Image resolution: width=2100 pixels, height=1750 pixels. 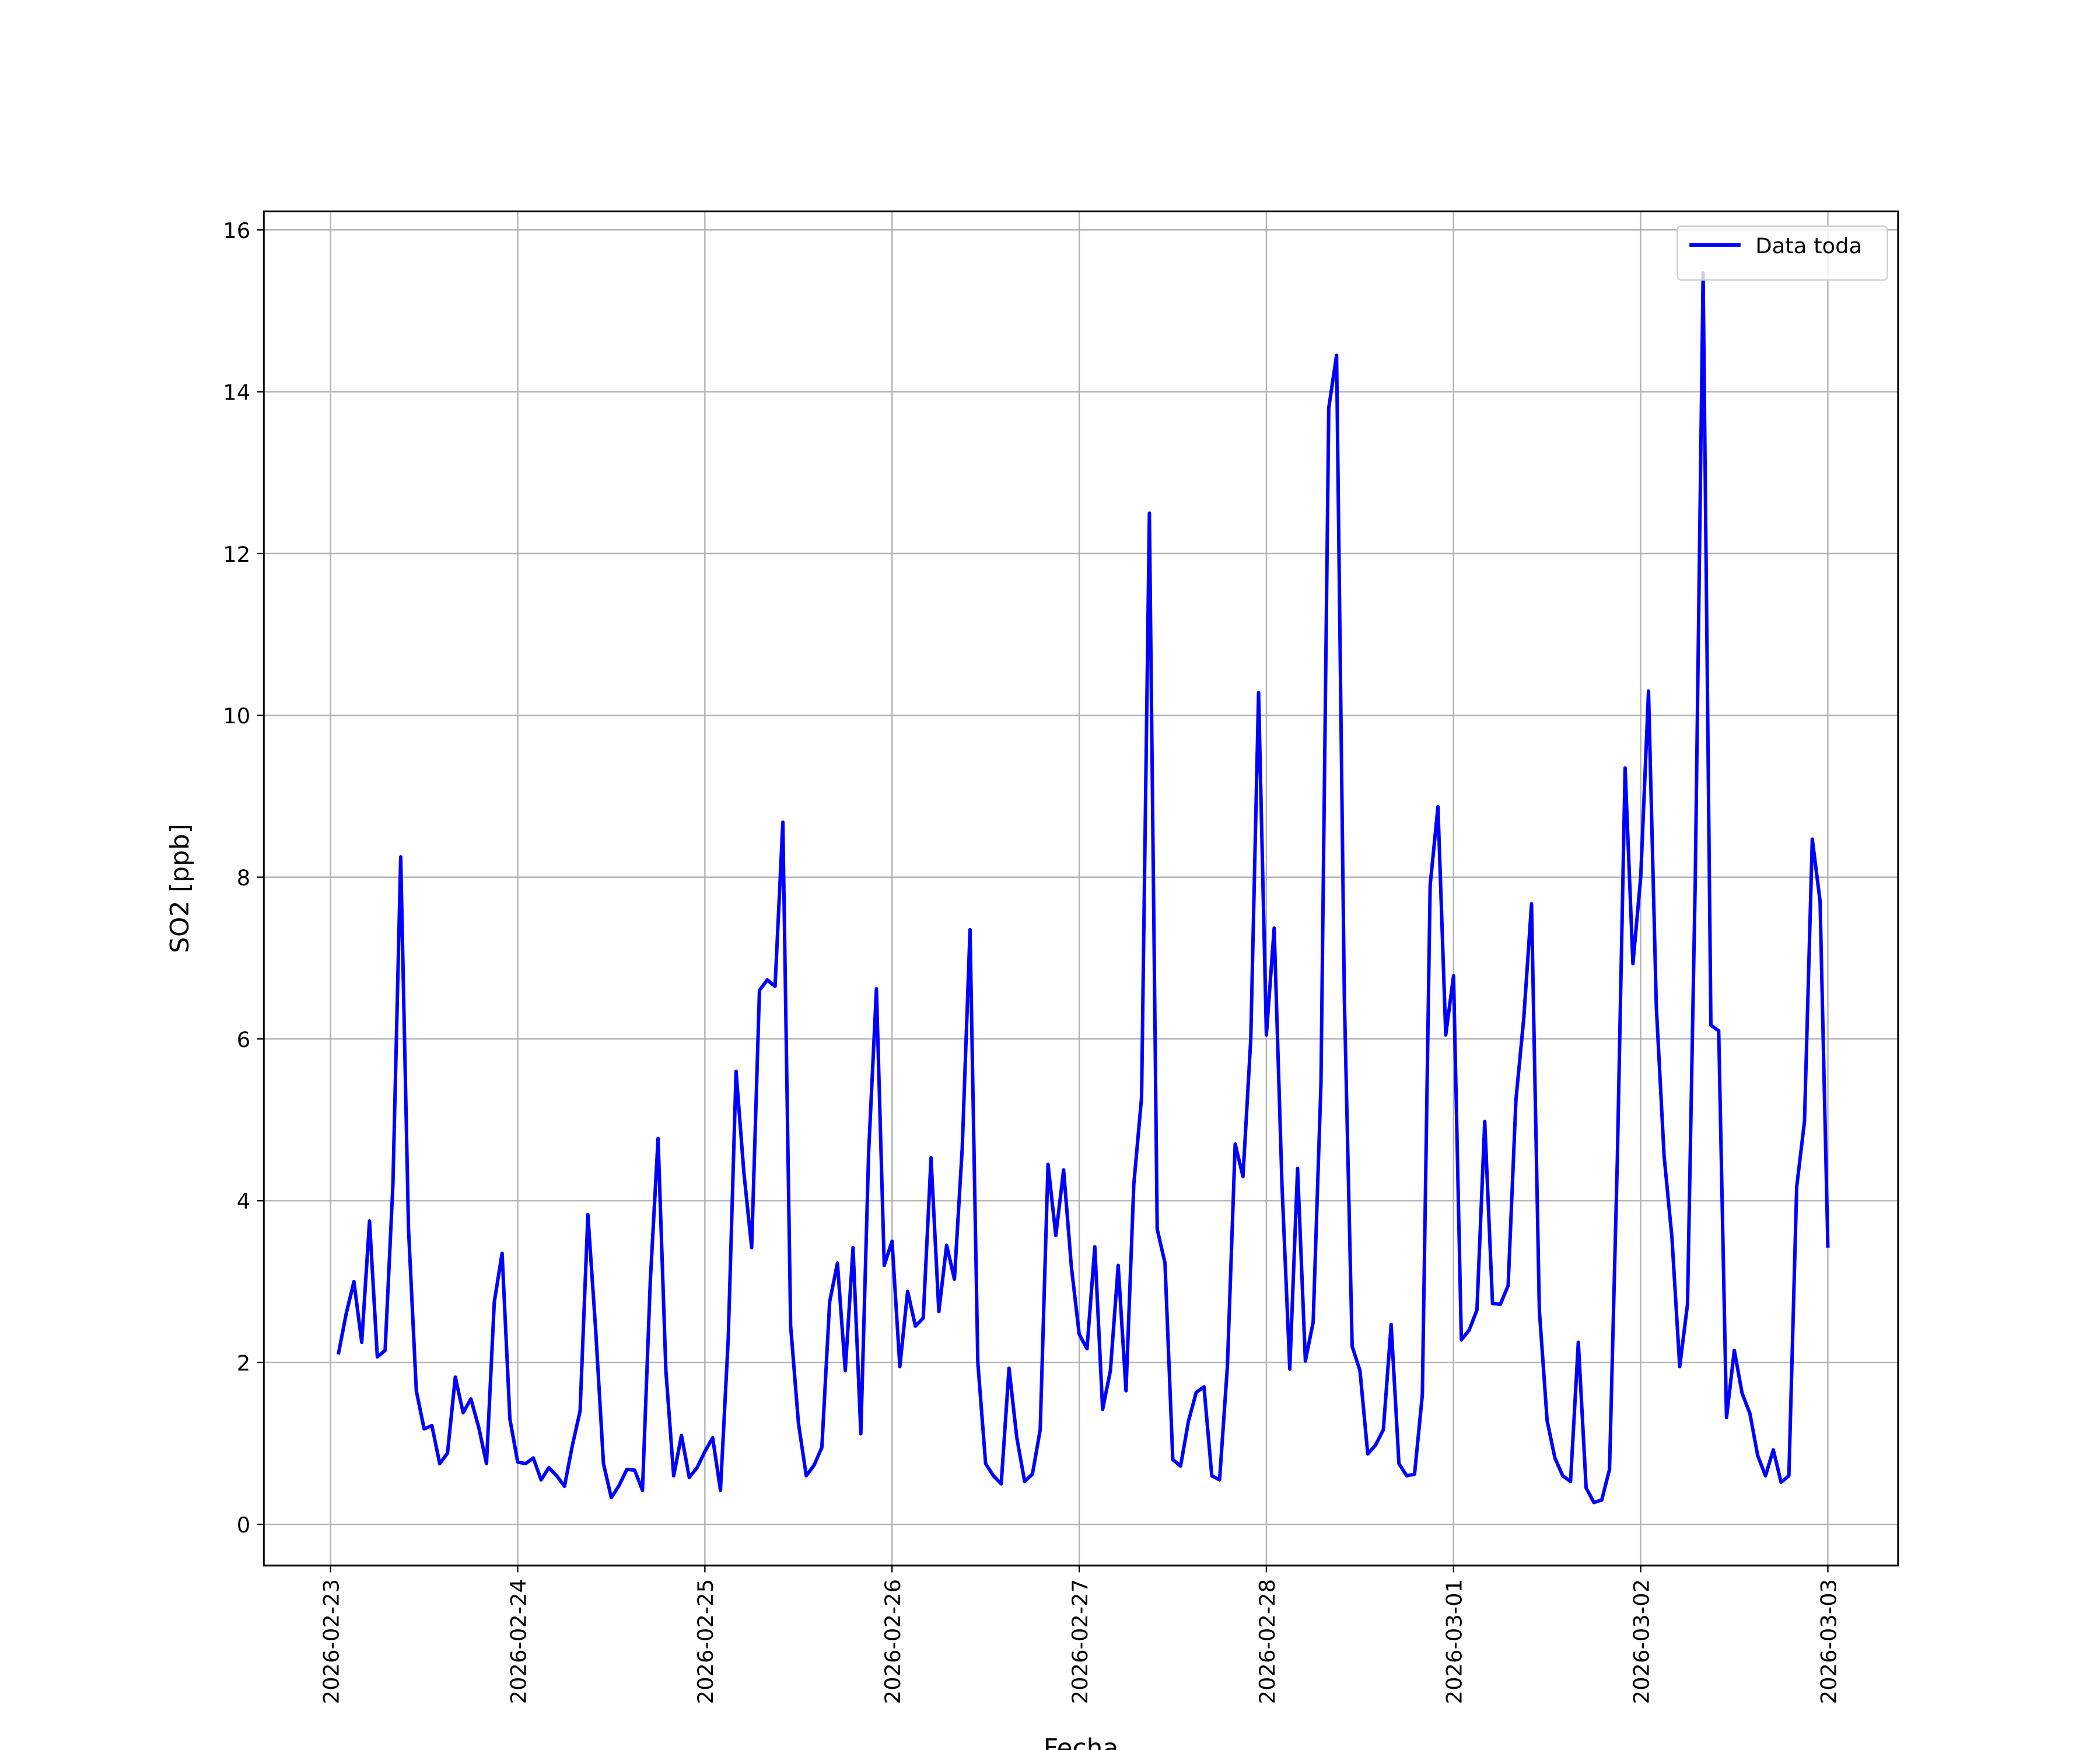 What do you see at coordinates (180, 888) in the screenshot?
I see `y-axis-label: SO2 [ppb]` at bounding box center [180, 888].